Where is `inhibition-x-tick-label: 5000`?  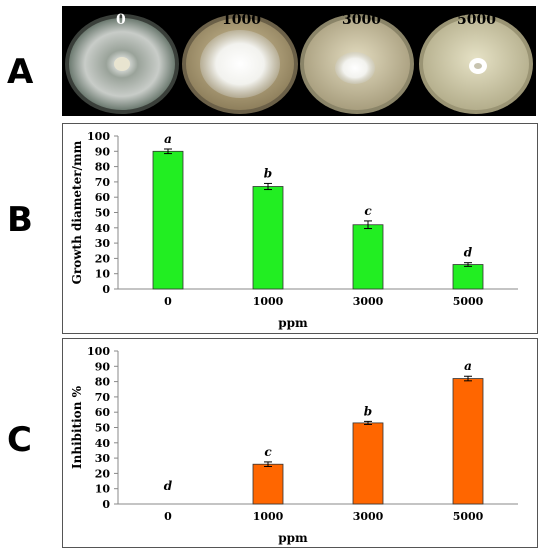 inhibition-x-tick-label: 5000 is located at coordinates (468, 516).